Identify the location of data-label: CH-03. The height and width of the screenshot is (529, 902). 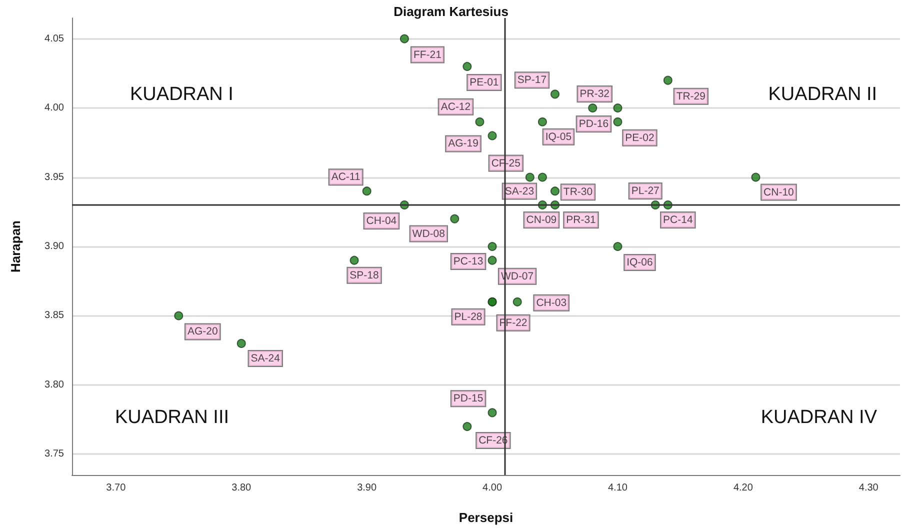
(551, 302).